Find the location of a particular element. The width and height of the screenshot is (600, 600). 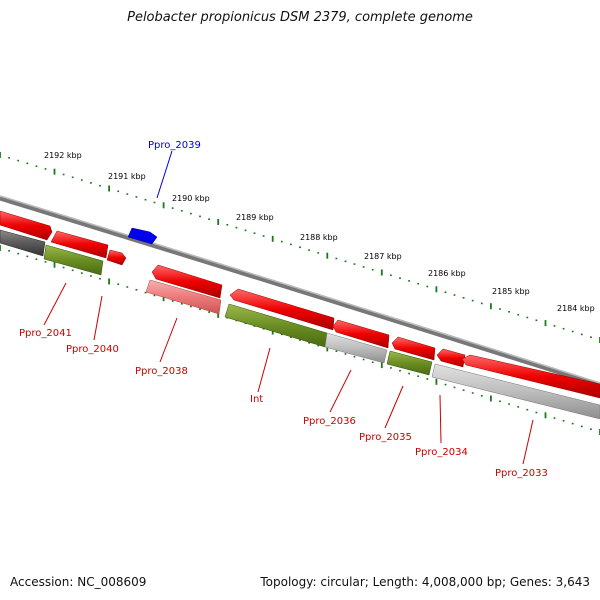

gene-label-ppro-2033: Ppro_2033 is located at coordinates (521, 473).